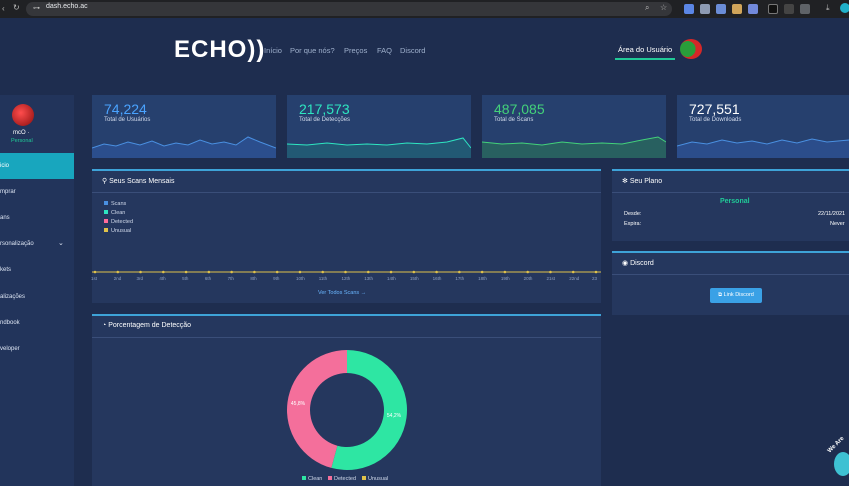  I want to click on x-tick-label: 12th, so click(346, 278).